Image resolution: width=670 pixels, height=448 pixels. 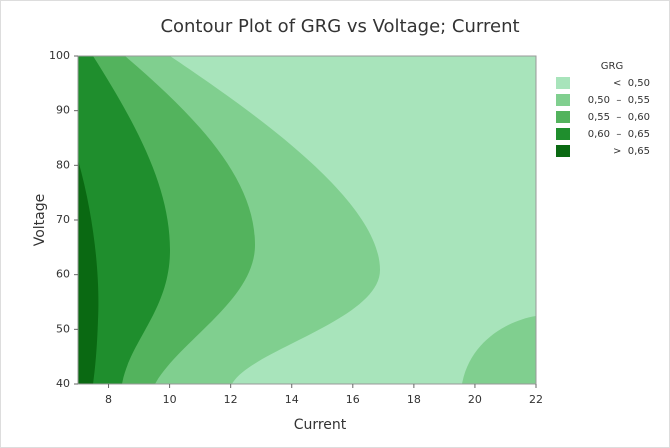 What do you see at coordinates (631, 83) in the screenshot?
I see `legend-label: < 0,50` at bounding box center [631, 83].